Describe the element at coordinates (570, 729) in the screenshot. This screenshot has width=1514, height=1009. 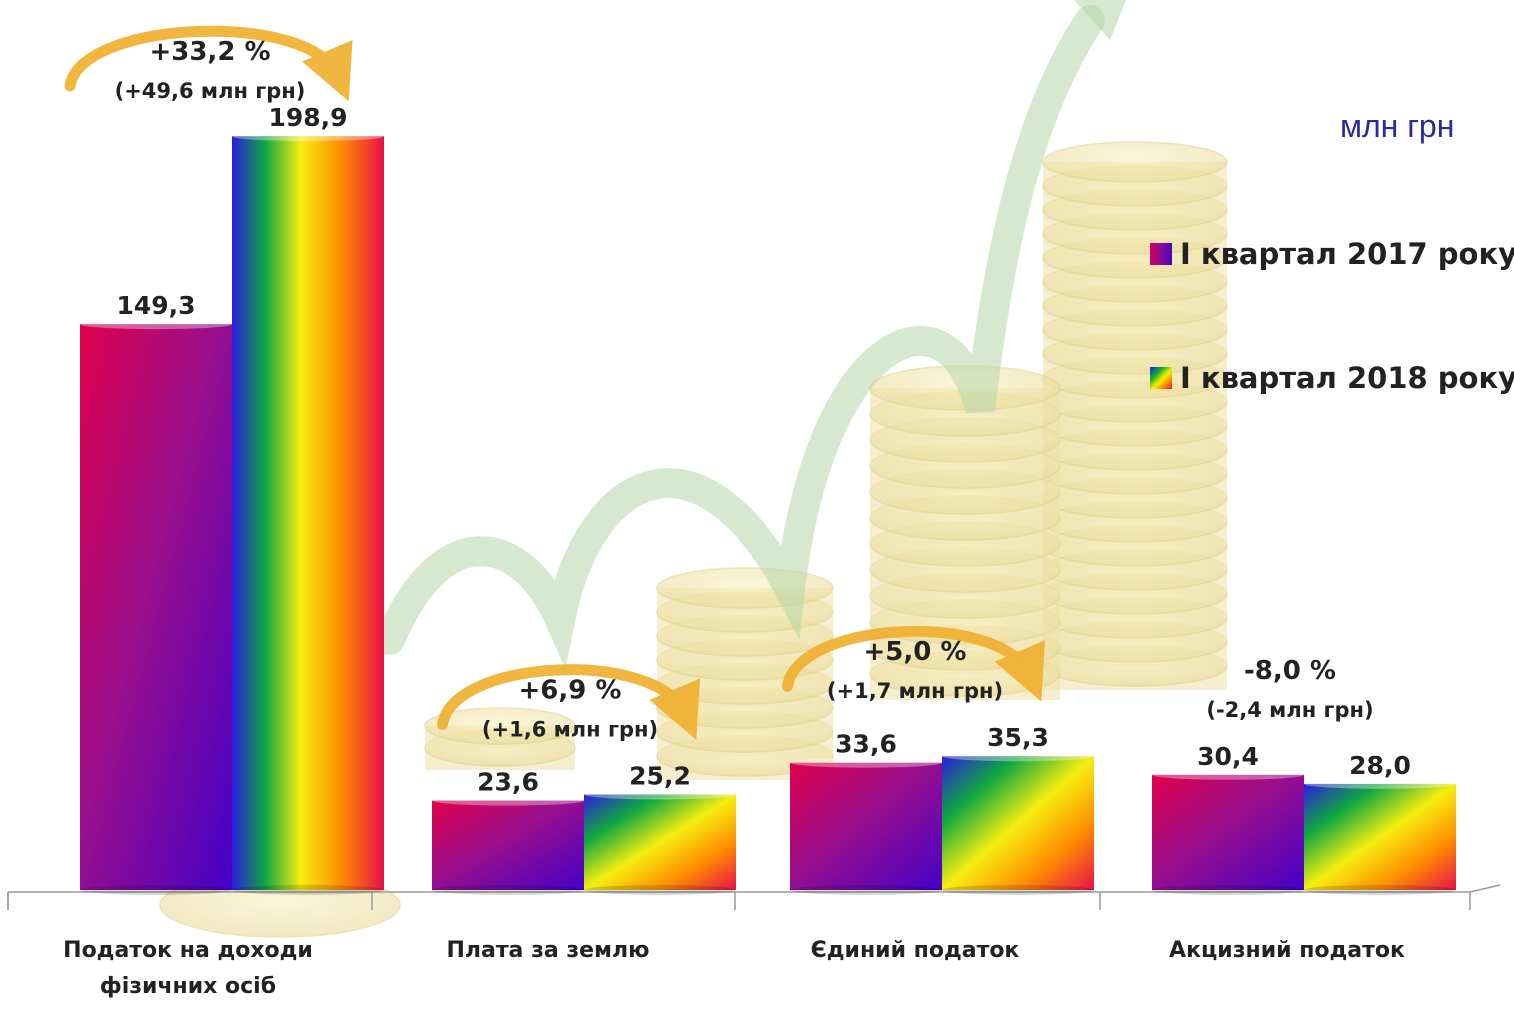
I see `change-absolute-label: (+1,6 млн грн)` at that location.